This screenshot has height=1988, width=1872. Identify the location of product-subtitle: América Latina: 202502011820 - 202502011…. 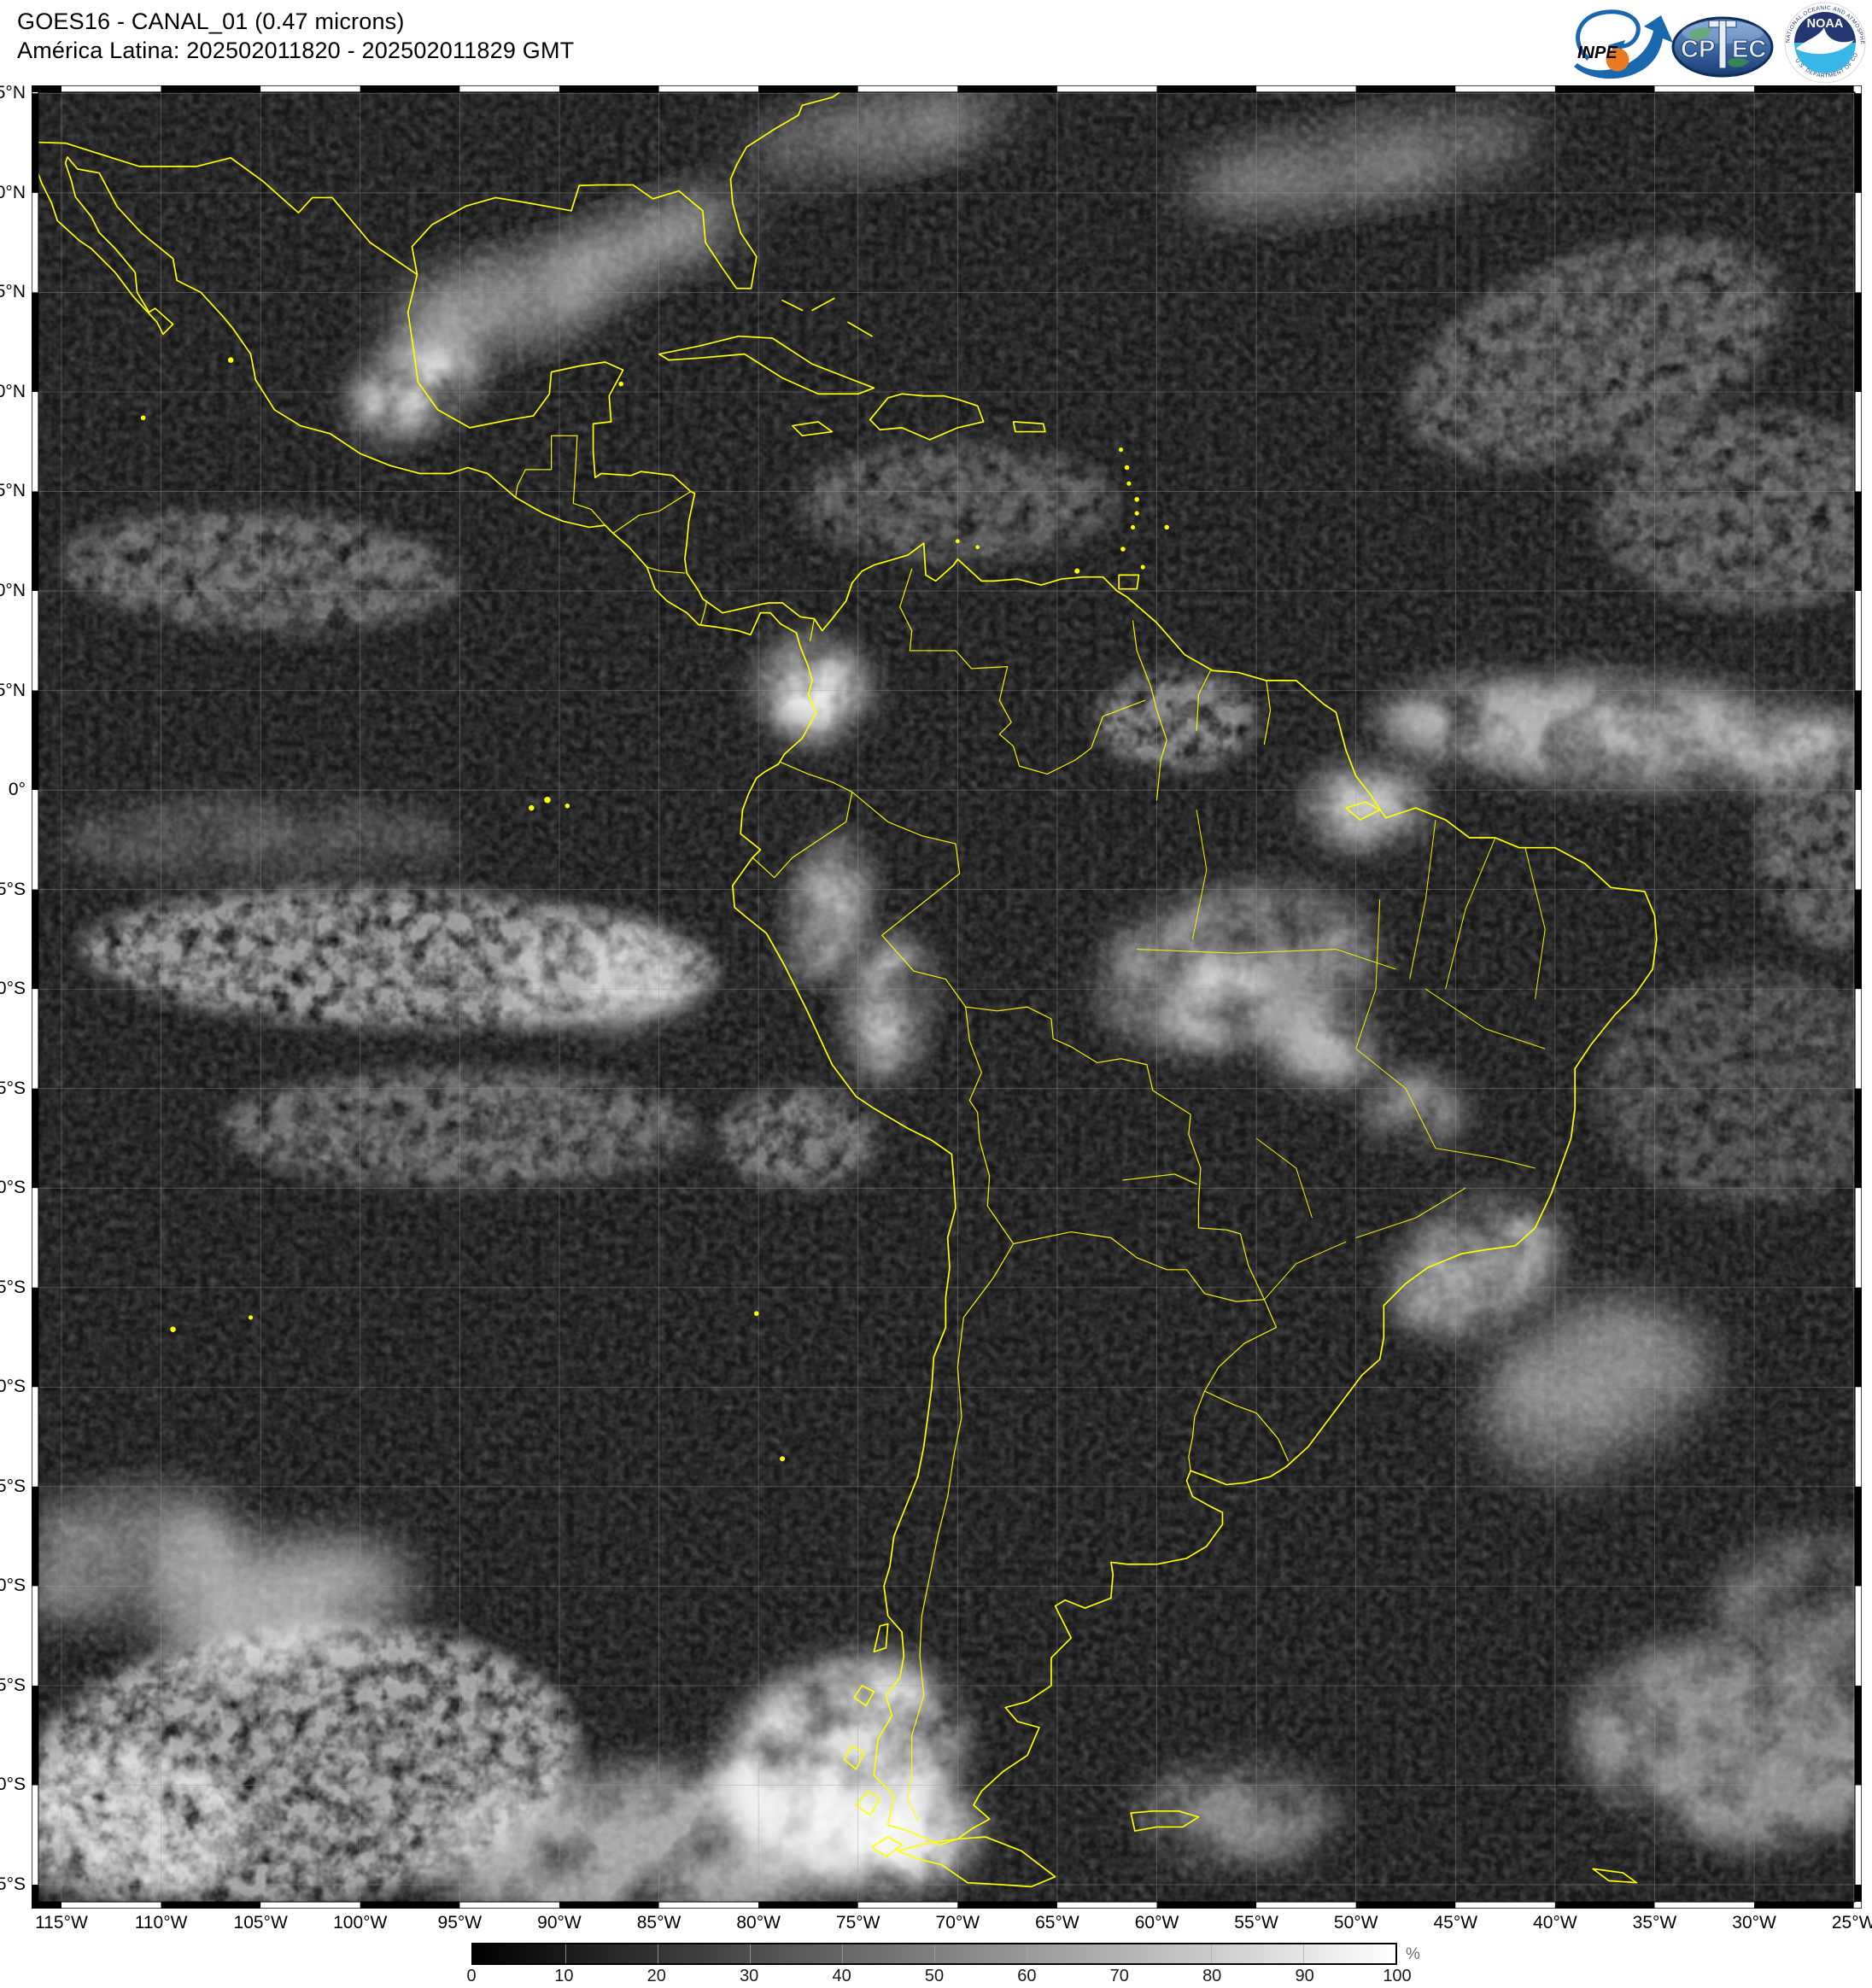
(296, 50).